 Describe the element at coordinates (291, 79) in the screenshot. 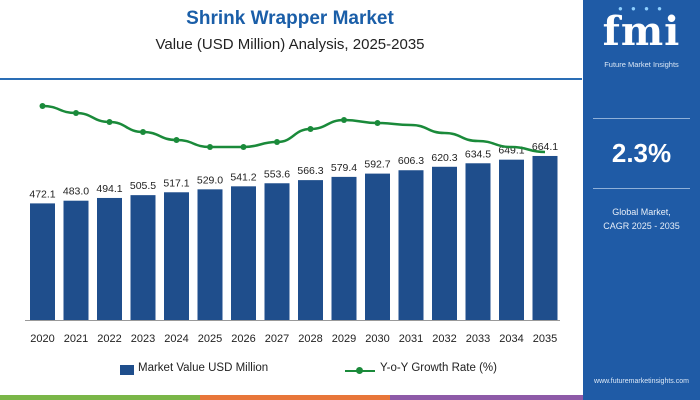

I see `header-divider` at that location.